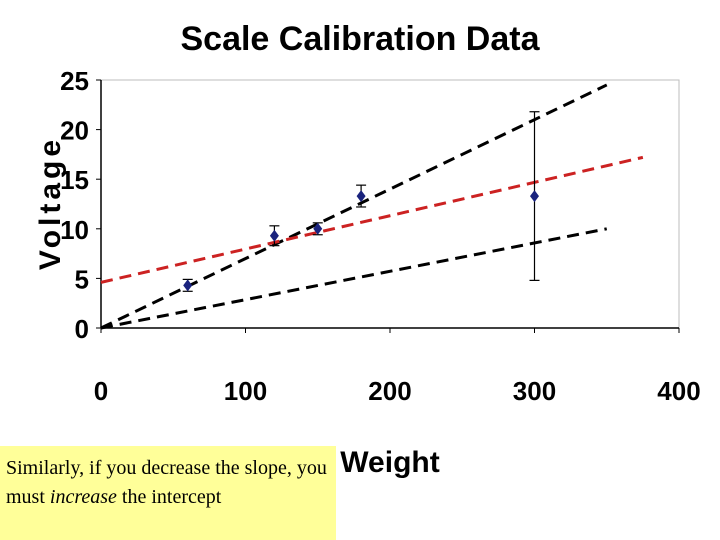  I want to click on chart-title: Scale Calibration Data, so click(360, 39).